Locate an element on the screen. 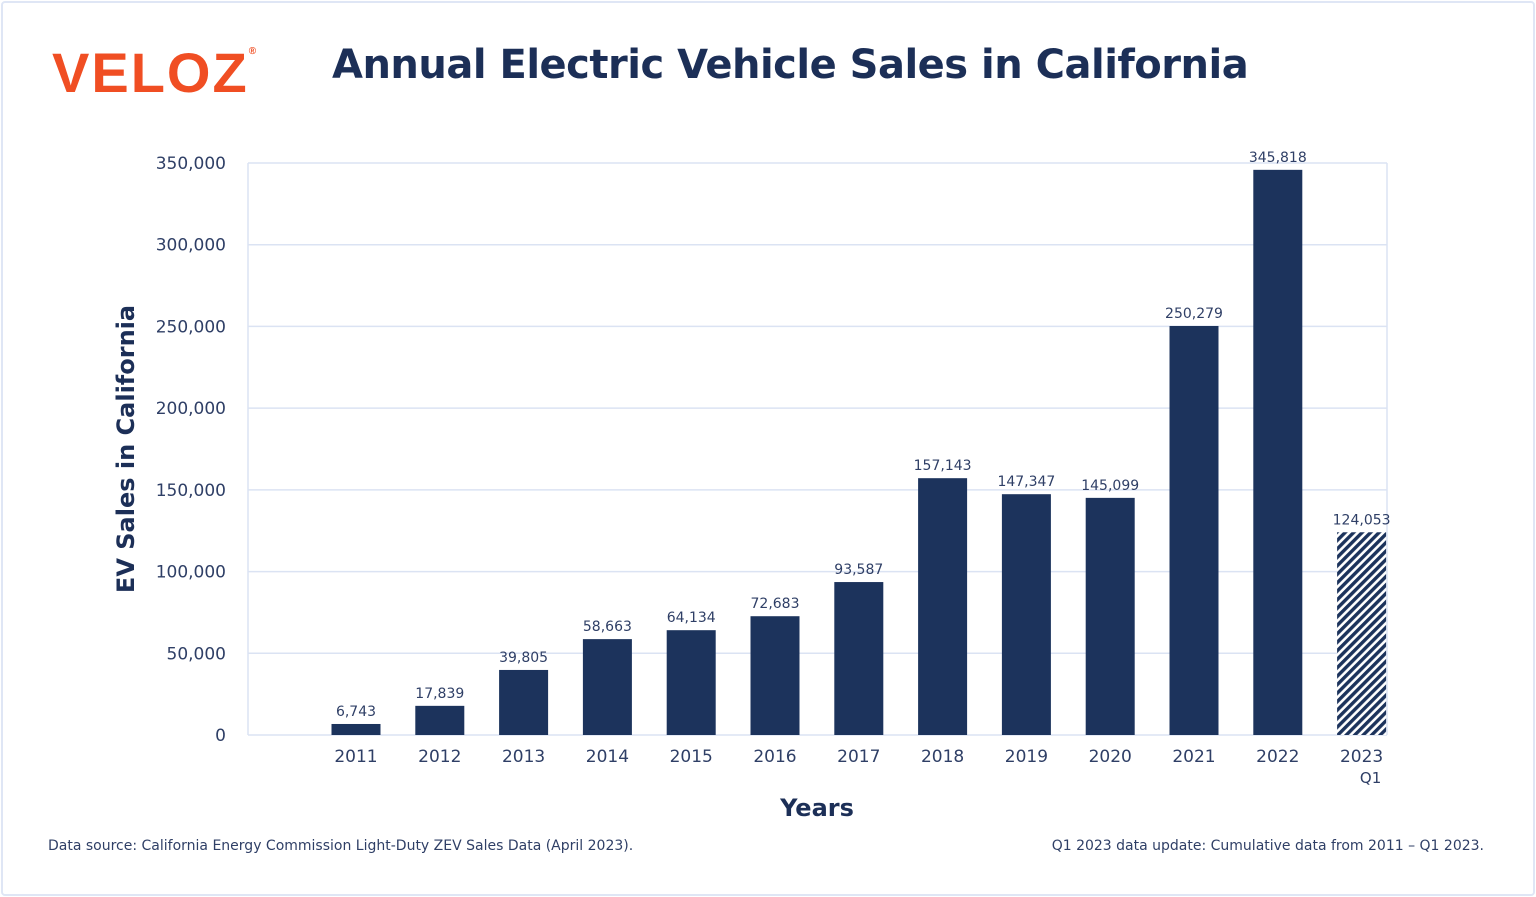 This screenshot has height=897, width=1536. x-tick-label: 2017 is located at coordinates (858, 757).